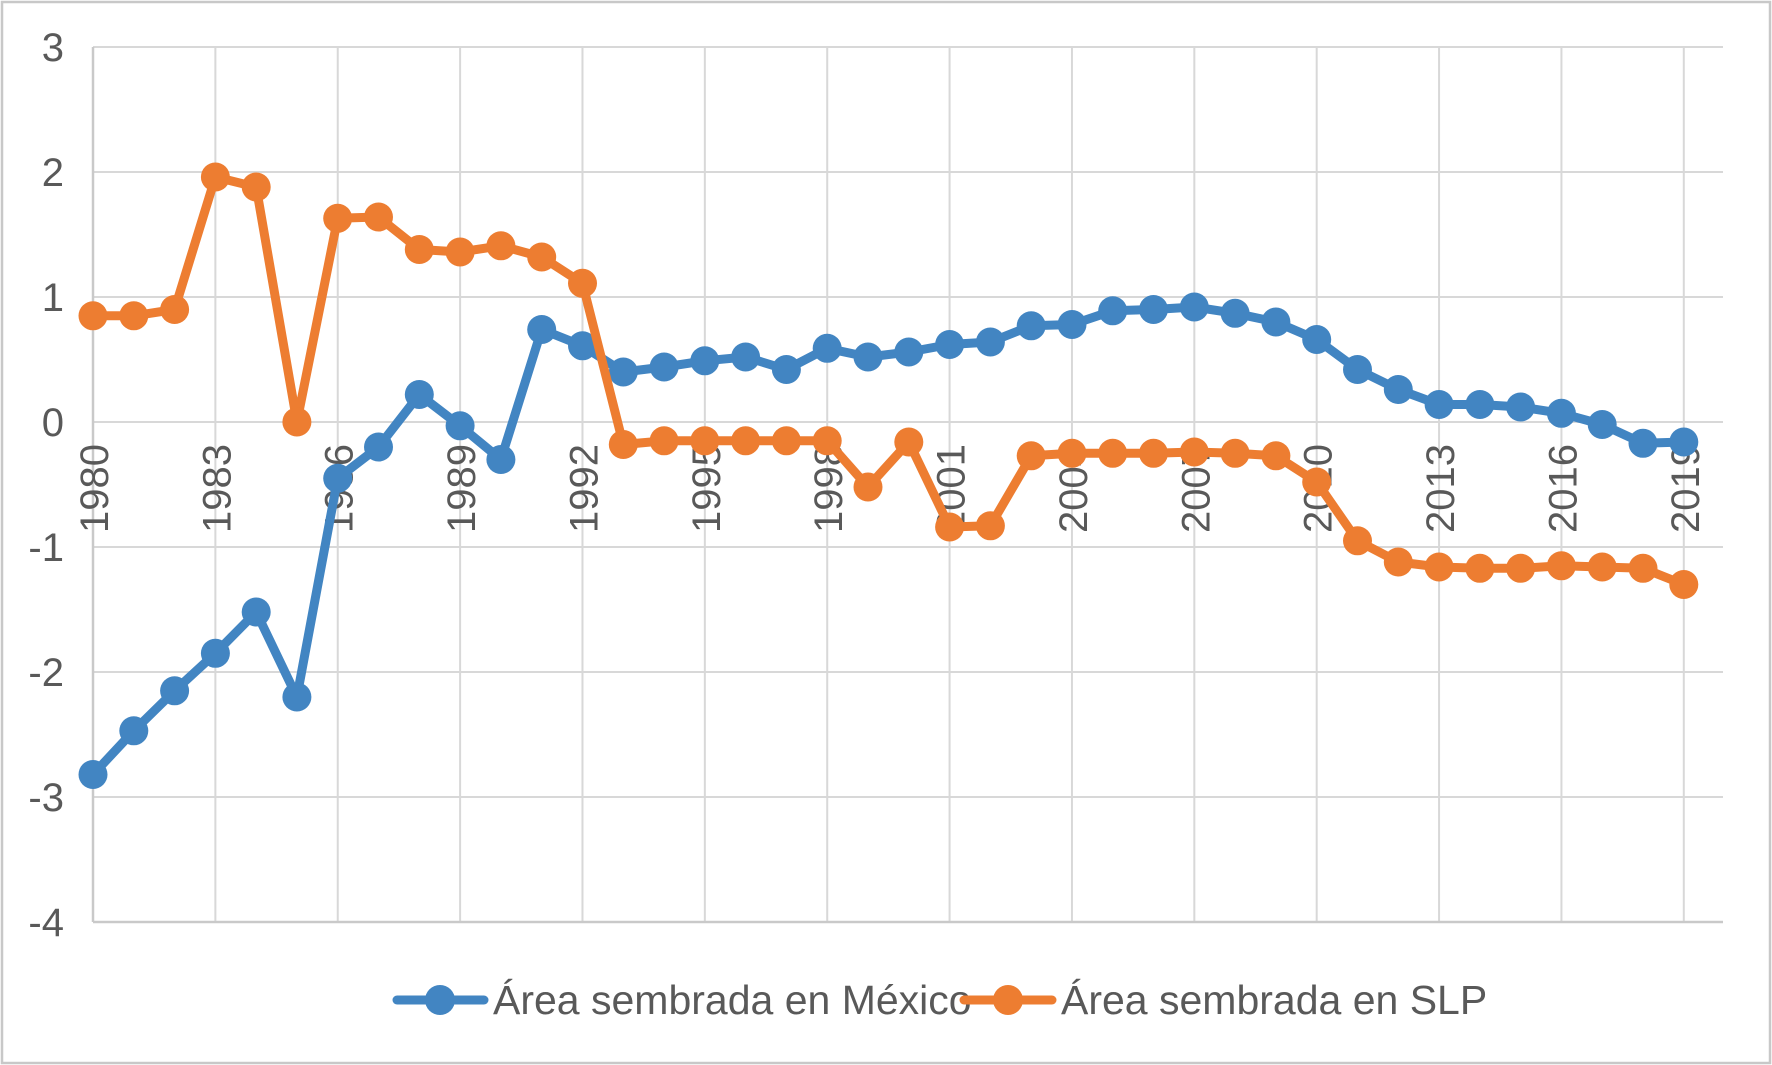 This screenshot has width=1772, height=1065. What do you see at coordinates (46, 548) in the screenshot?
I see `y-tick-label: -1` at bounding box center [46, 548].